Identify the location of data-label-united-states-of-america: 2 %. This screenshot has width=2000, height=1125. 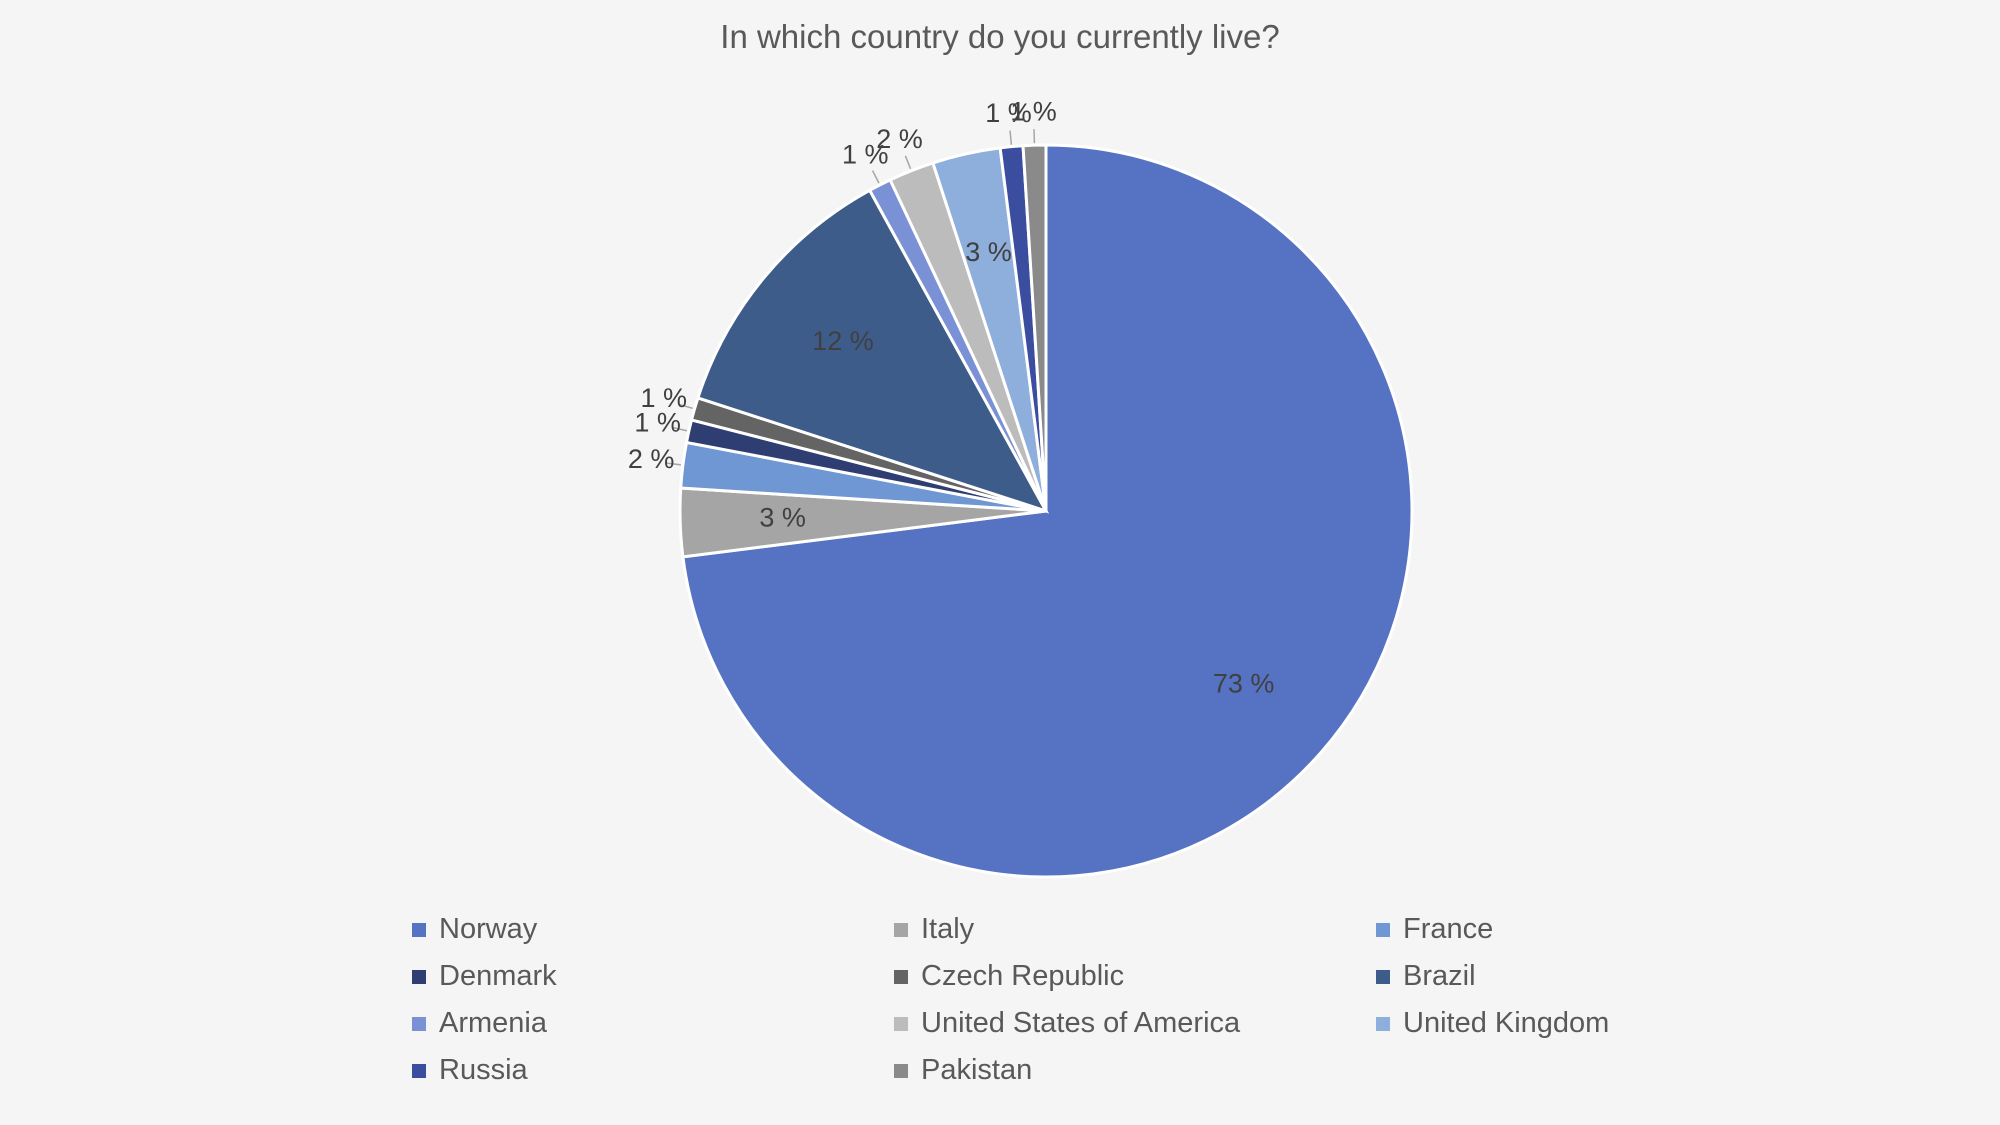
(899, 139).